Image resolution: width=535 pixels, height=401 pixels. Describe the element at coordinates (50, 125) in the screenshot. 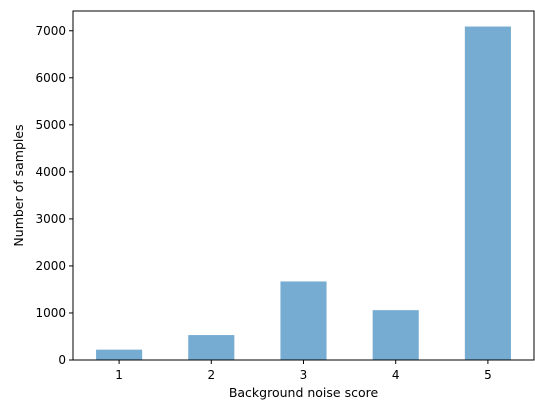

I see `y-tick-label: 5000` at that location.